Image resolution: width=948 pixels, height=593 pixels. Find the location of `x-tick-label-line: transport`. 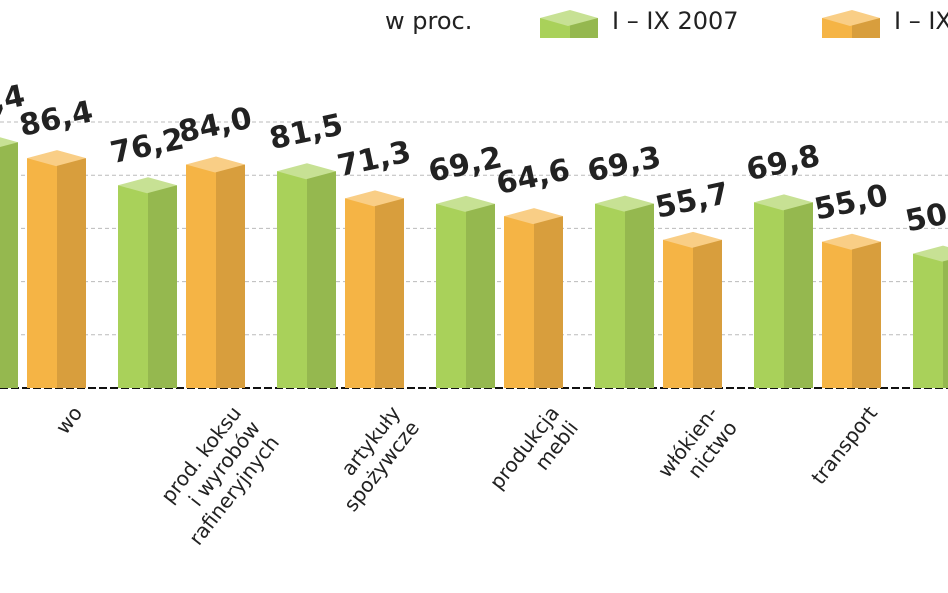

x-tick-label-line: transport is located at coordinates (844, 445).